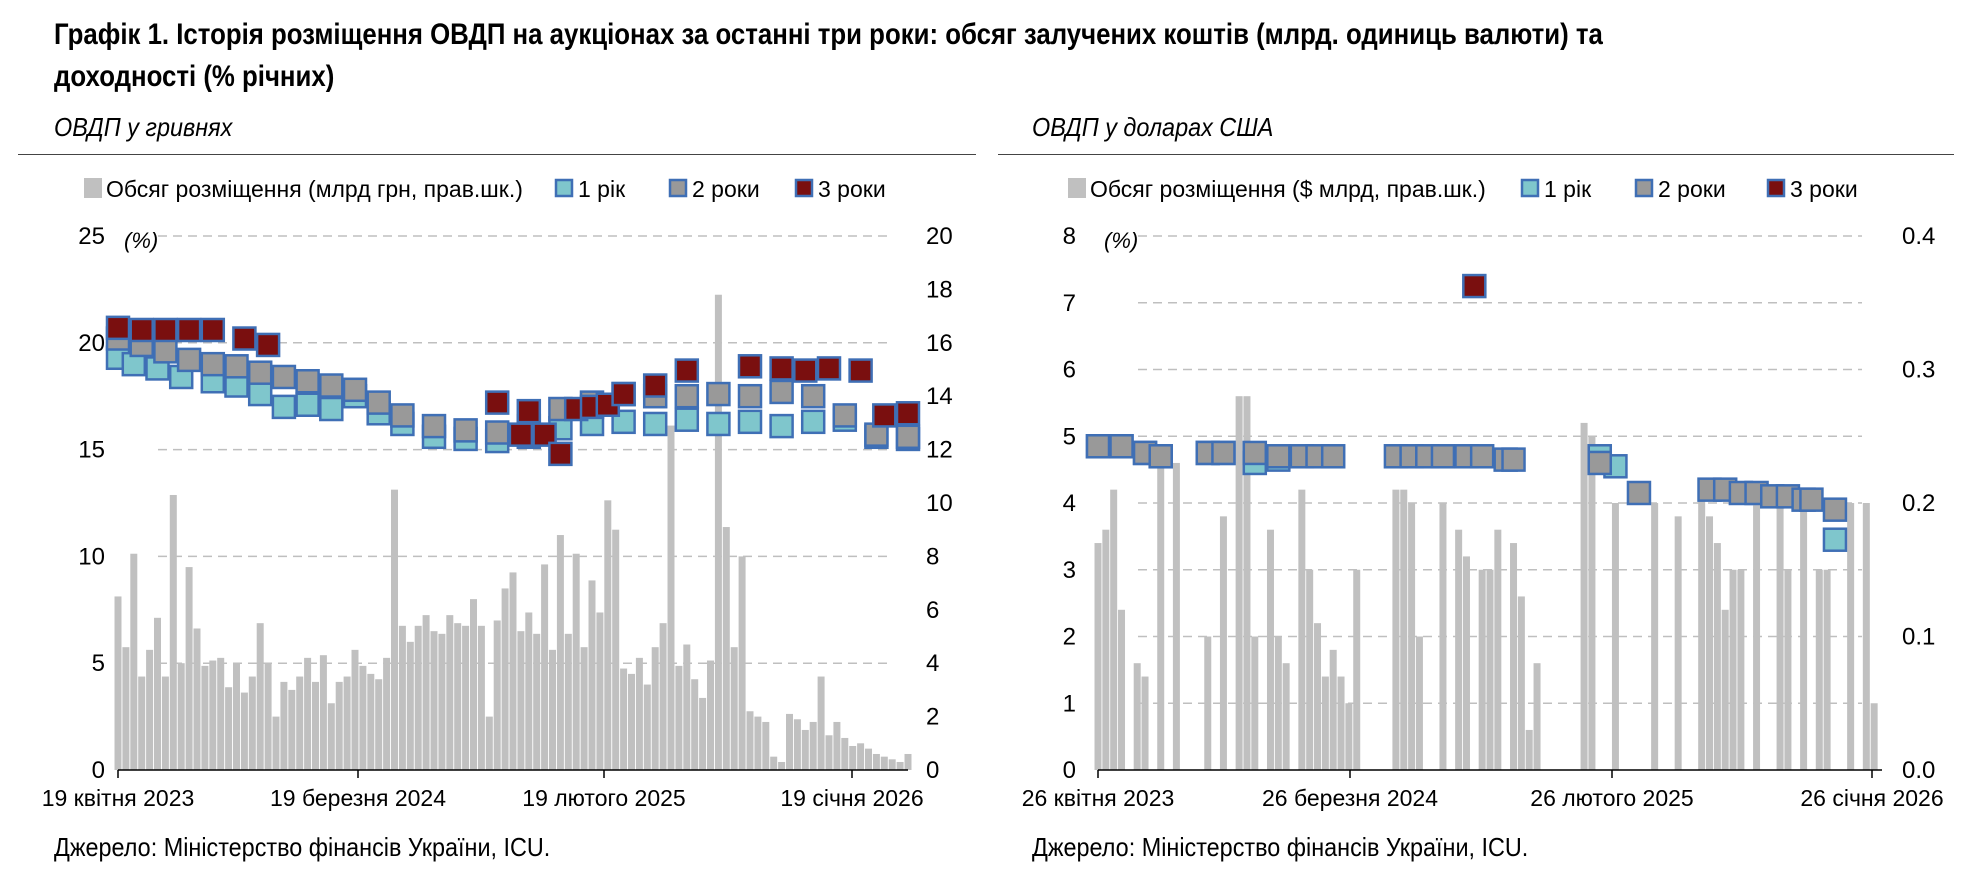 Image resolution: width=1972 pixels, height=893 pixels. Describe the element at coordinates (939, 503) in the screenshot. I see `y-right-tick-label: 10` at that location.